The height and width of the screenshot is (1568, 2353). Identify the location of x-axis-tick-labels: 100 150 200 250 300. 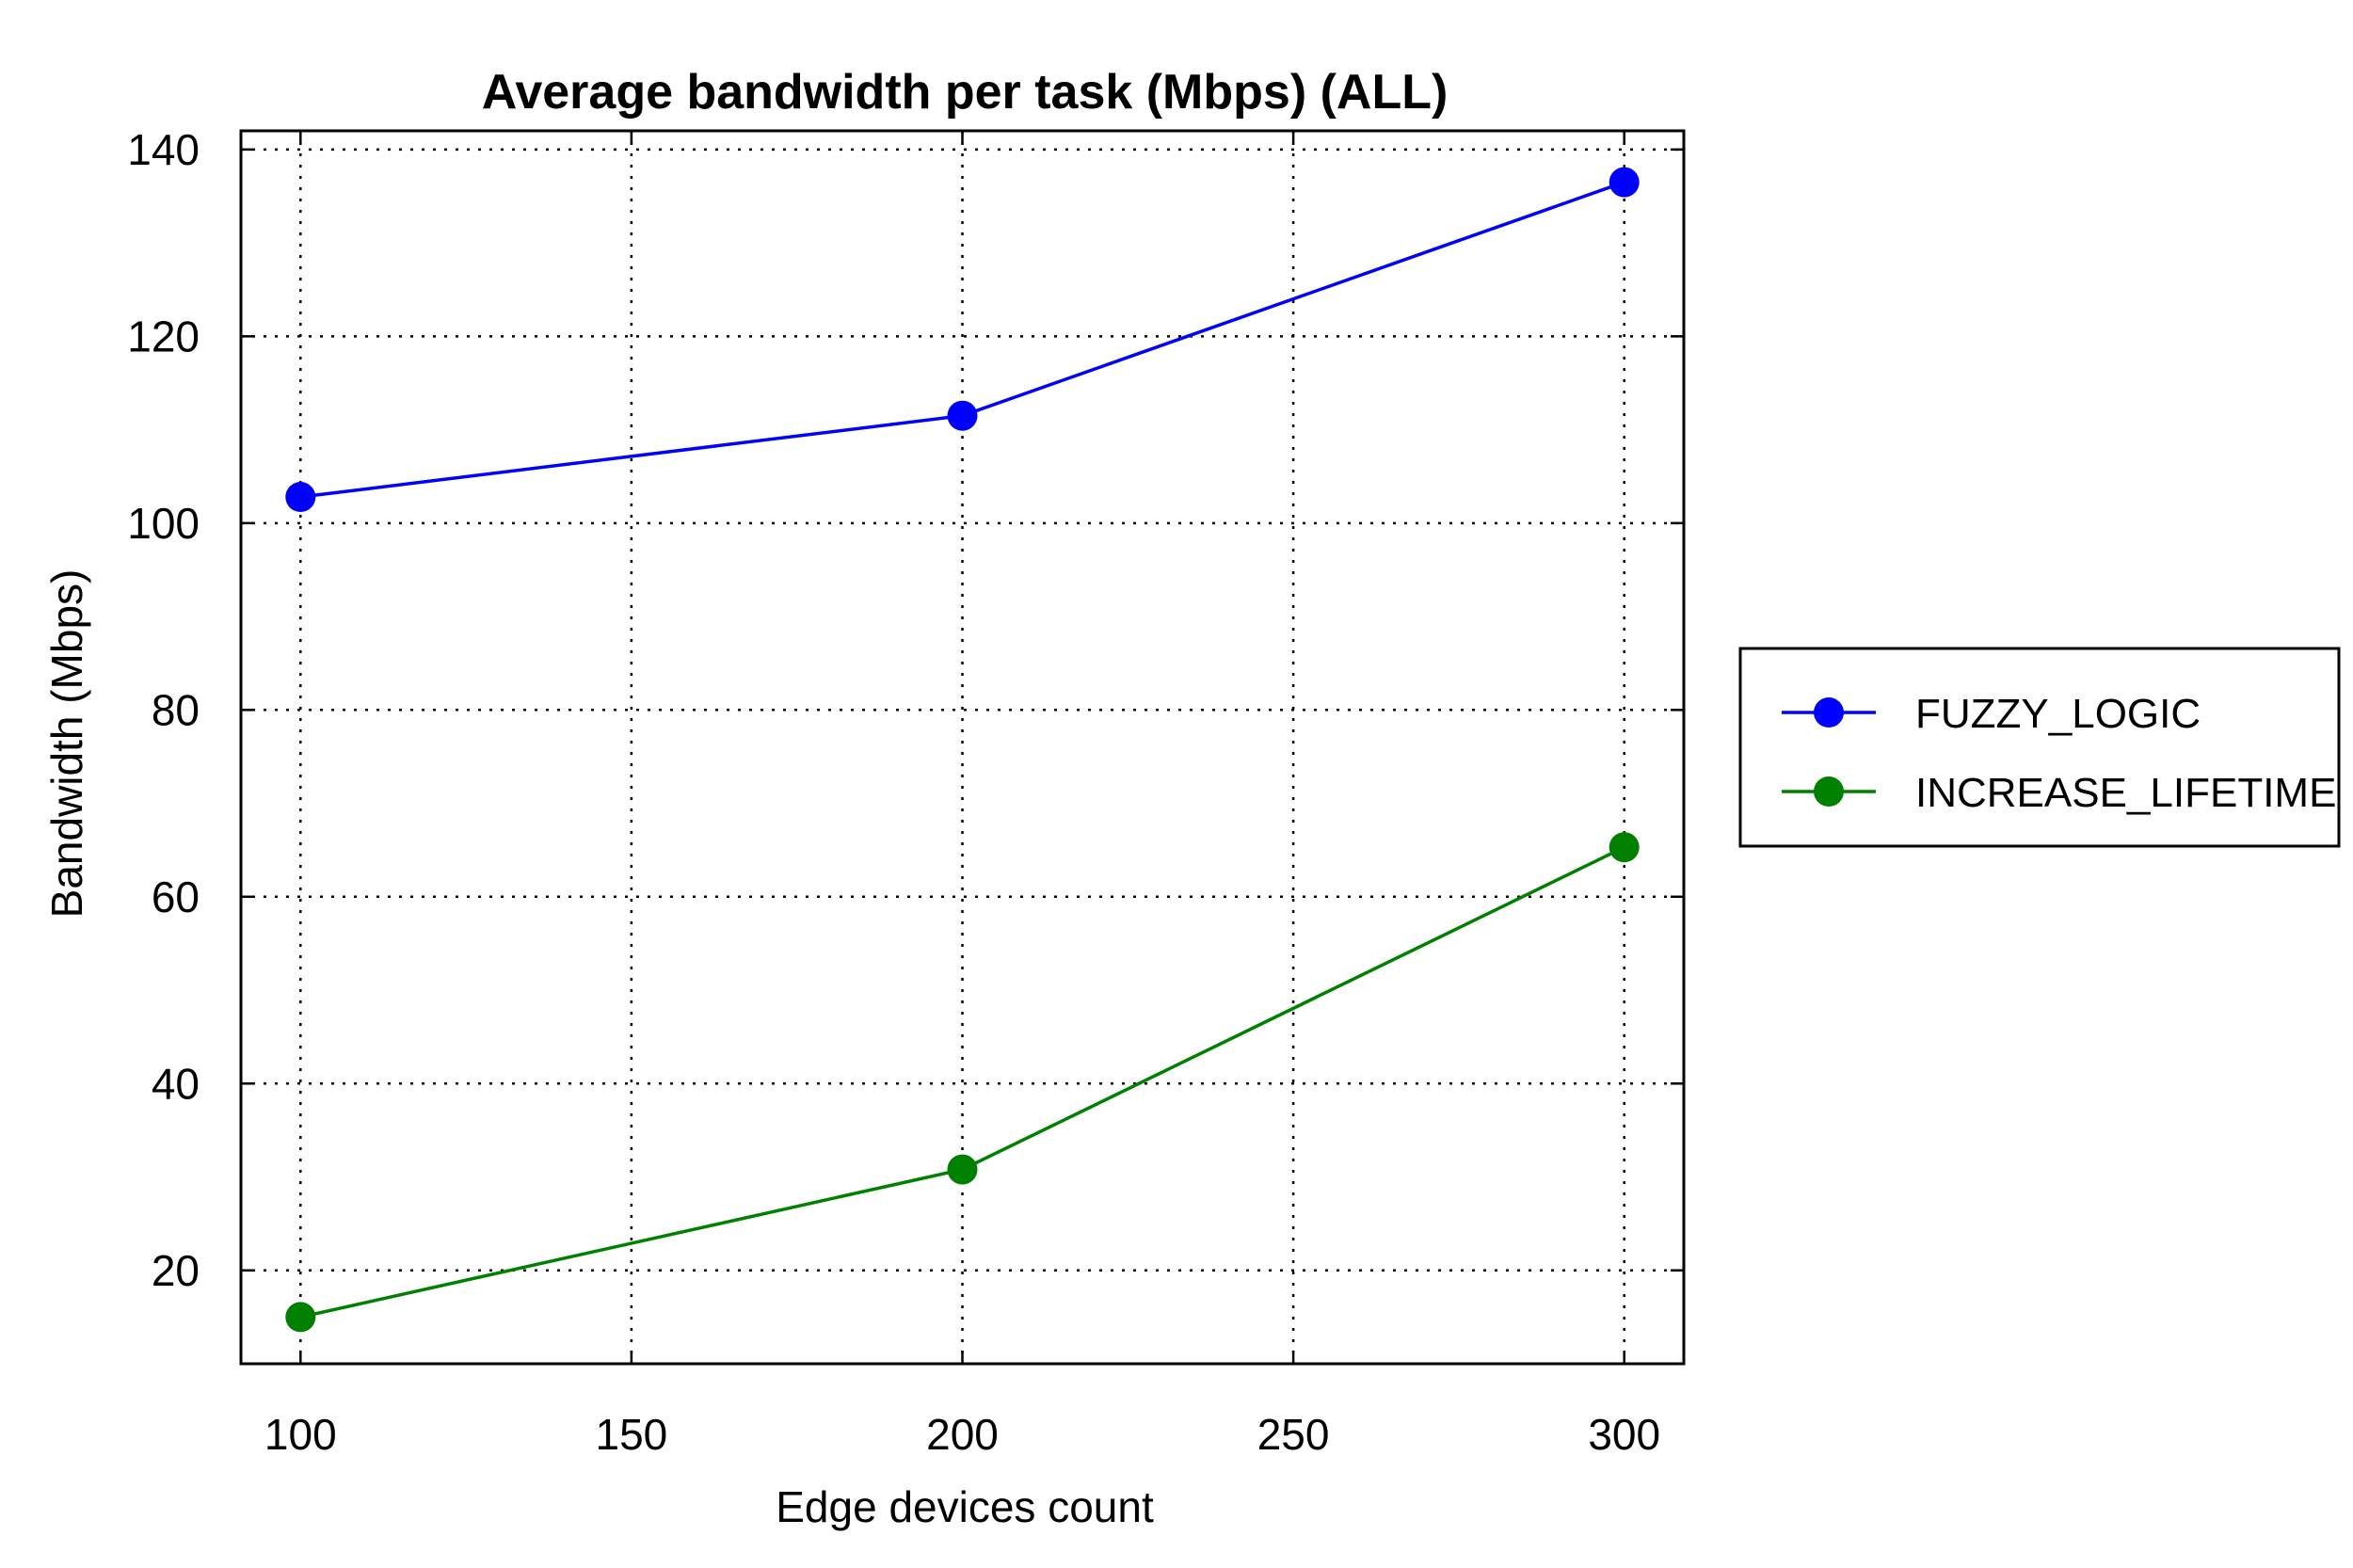
(962, 1434).